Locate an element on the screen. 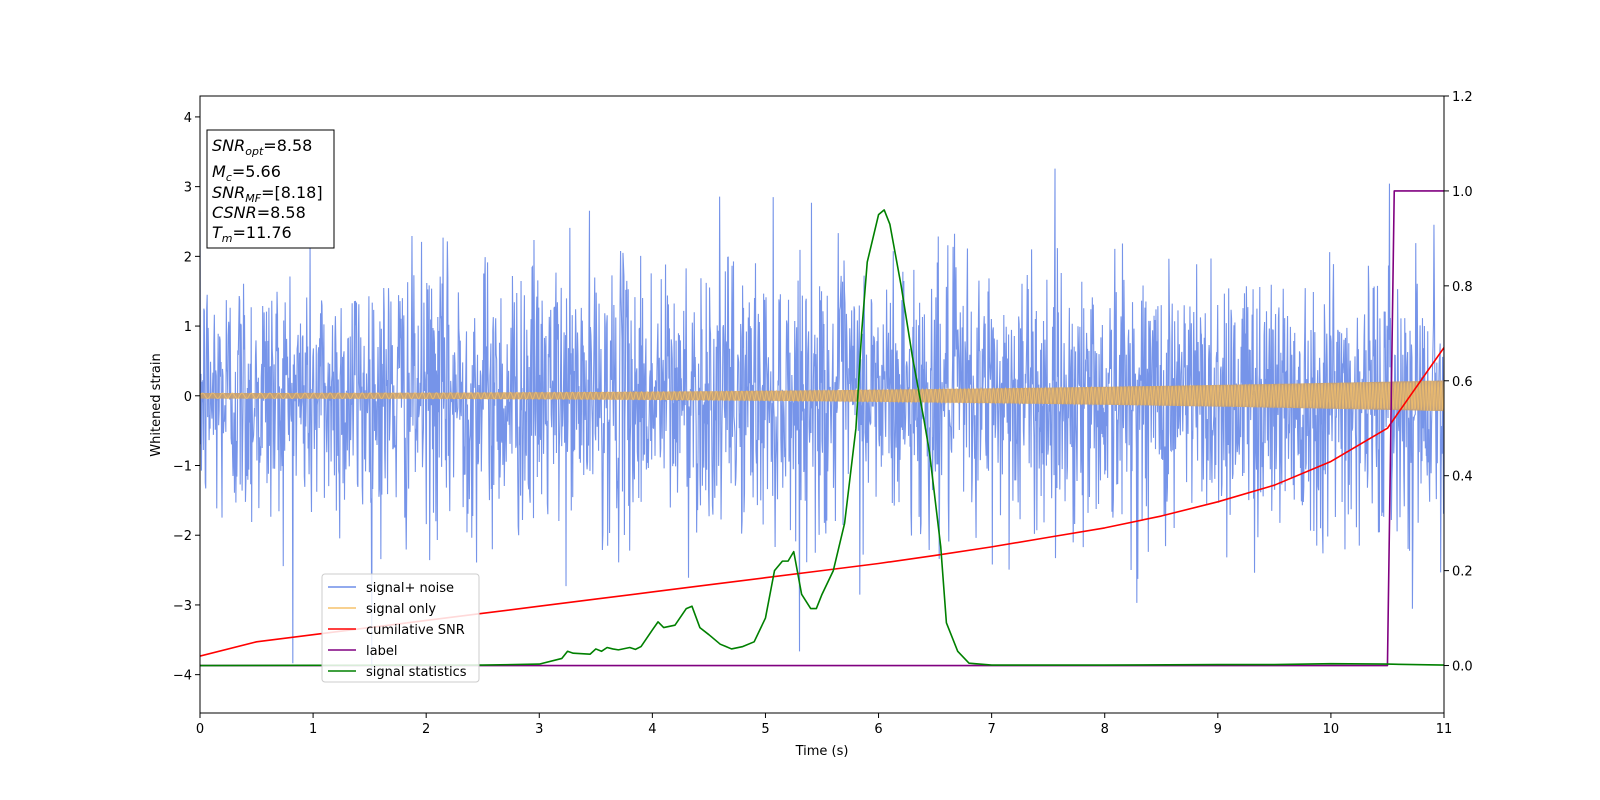 This screenshot has height=800, width=1600. y-tick-label: 0 is located at coordinates (188, 397).